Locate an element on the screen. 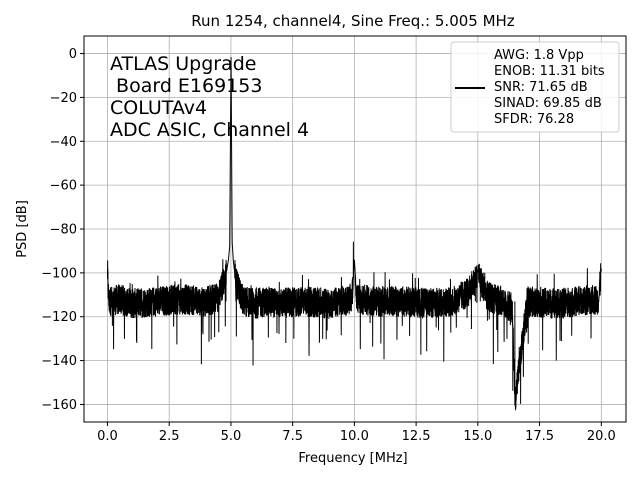 The height and width of the screenshot is (484, 640). y-axis-ticks: 0 −20 −40 −60 −80 −100 −120 −140 −160 is located at coordinates (62, 230).